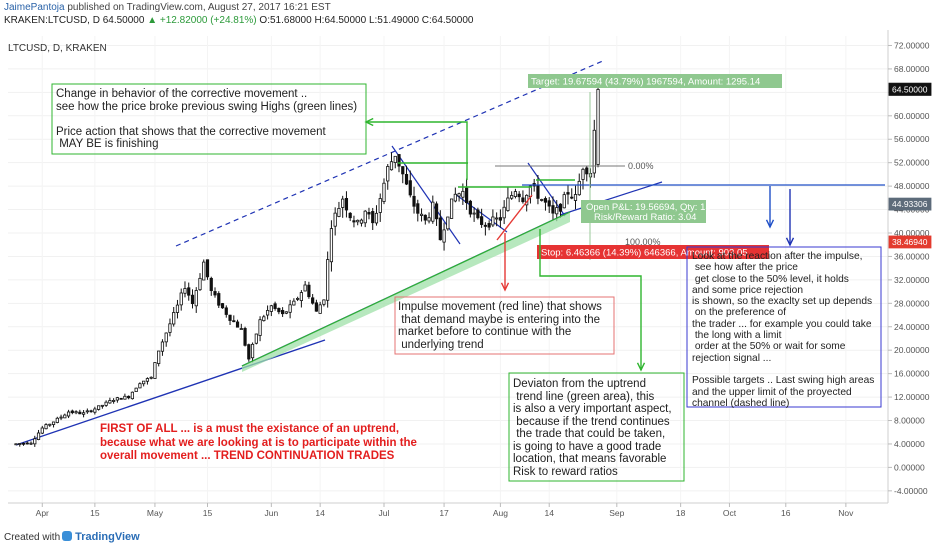  What do you see at coordinates (911, 491) in the screenshot?
I see `price-tick-label: -4.00000` at bounding box center [911, 491].